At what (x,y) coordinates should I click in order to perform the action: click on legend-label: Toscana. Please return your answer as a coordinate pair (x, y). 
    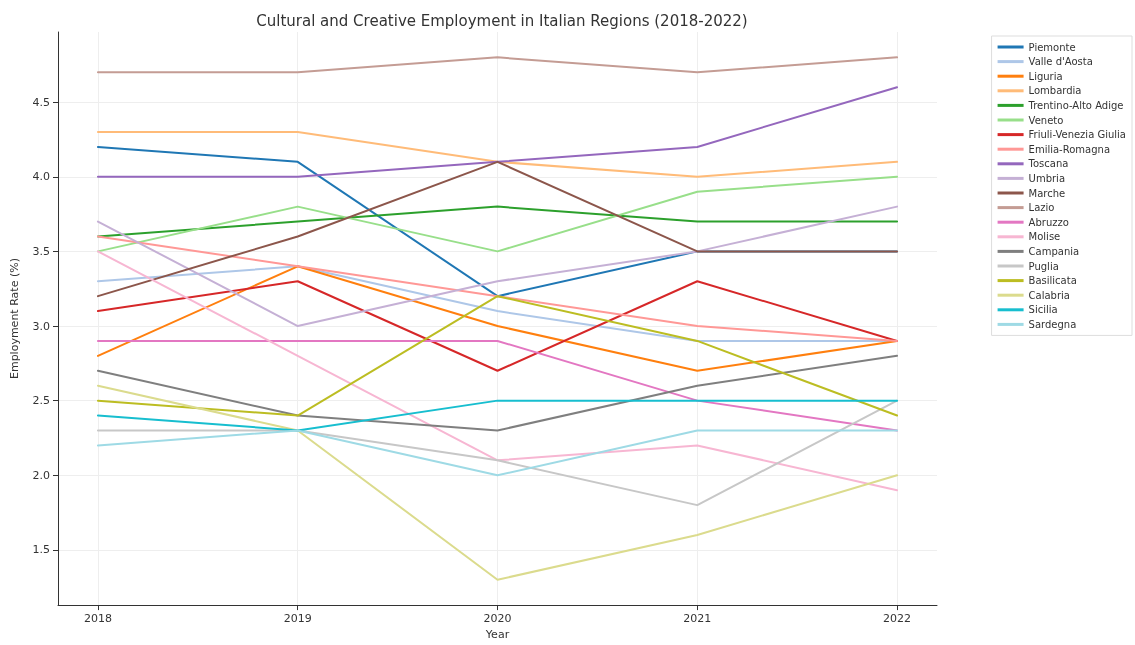
    Looking at the image, I should click on (1048, 164).